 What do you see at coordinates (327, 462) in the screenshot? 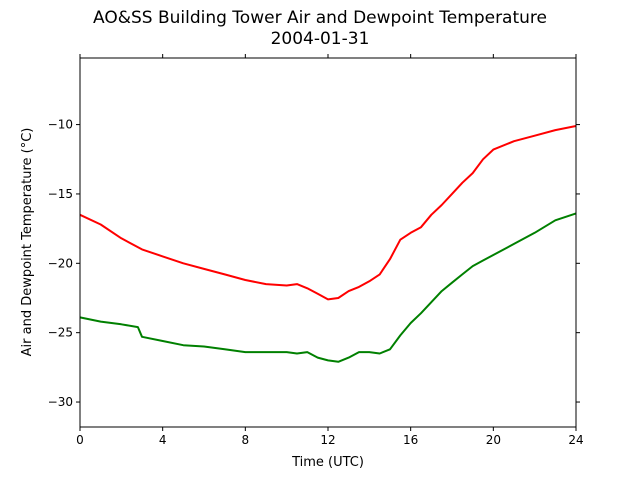
I see `x-axis-label: Time (UTC)` at bounding box center [327, 462].